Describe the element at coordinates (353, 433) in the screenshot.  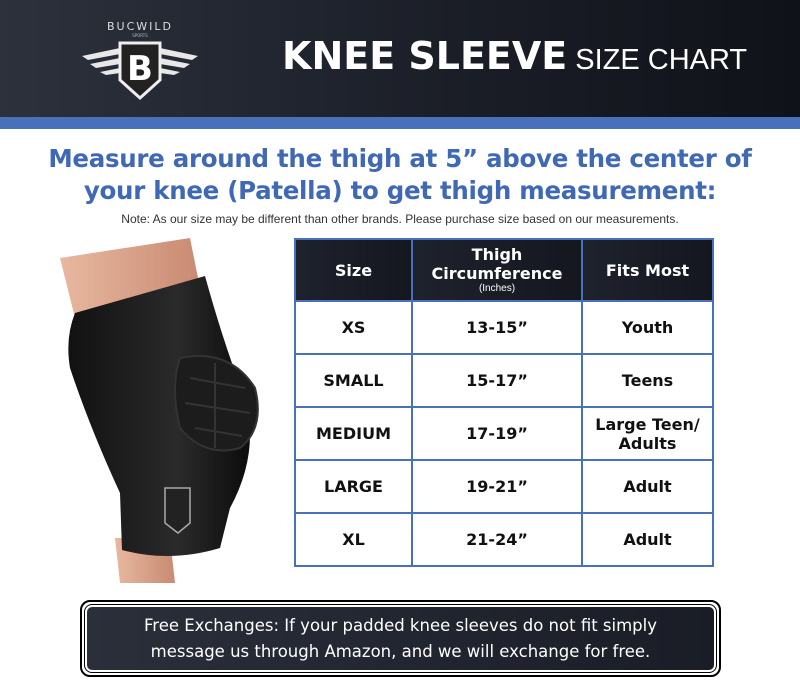
I see `cell-size: MEDIUM` at that location.